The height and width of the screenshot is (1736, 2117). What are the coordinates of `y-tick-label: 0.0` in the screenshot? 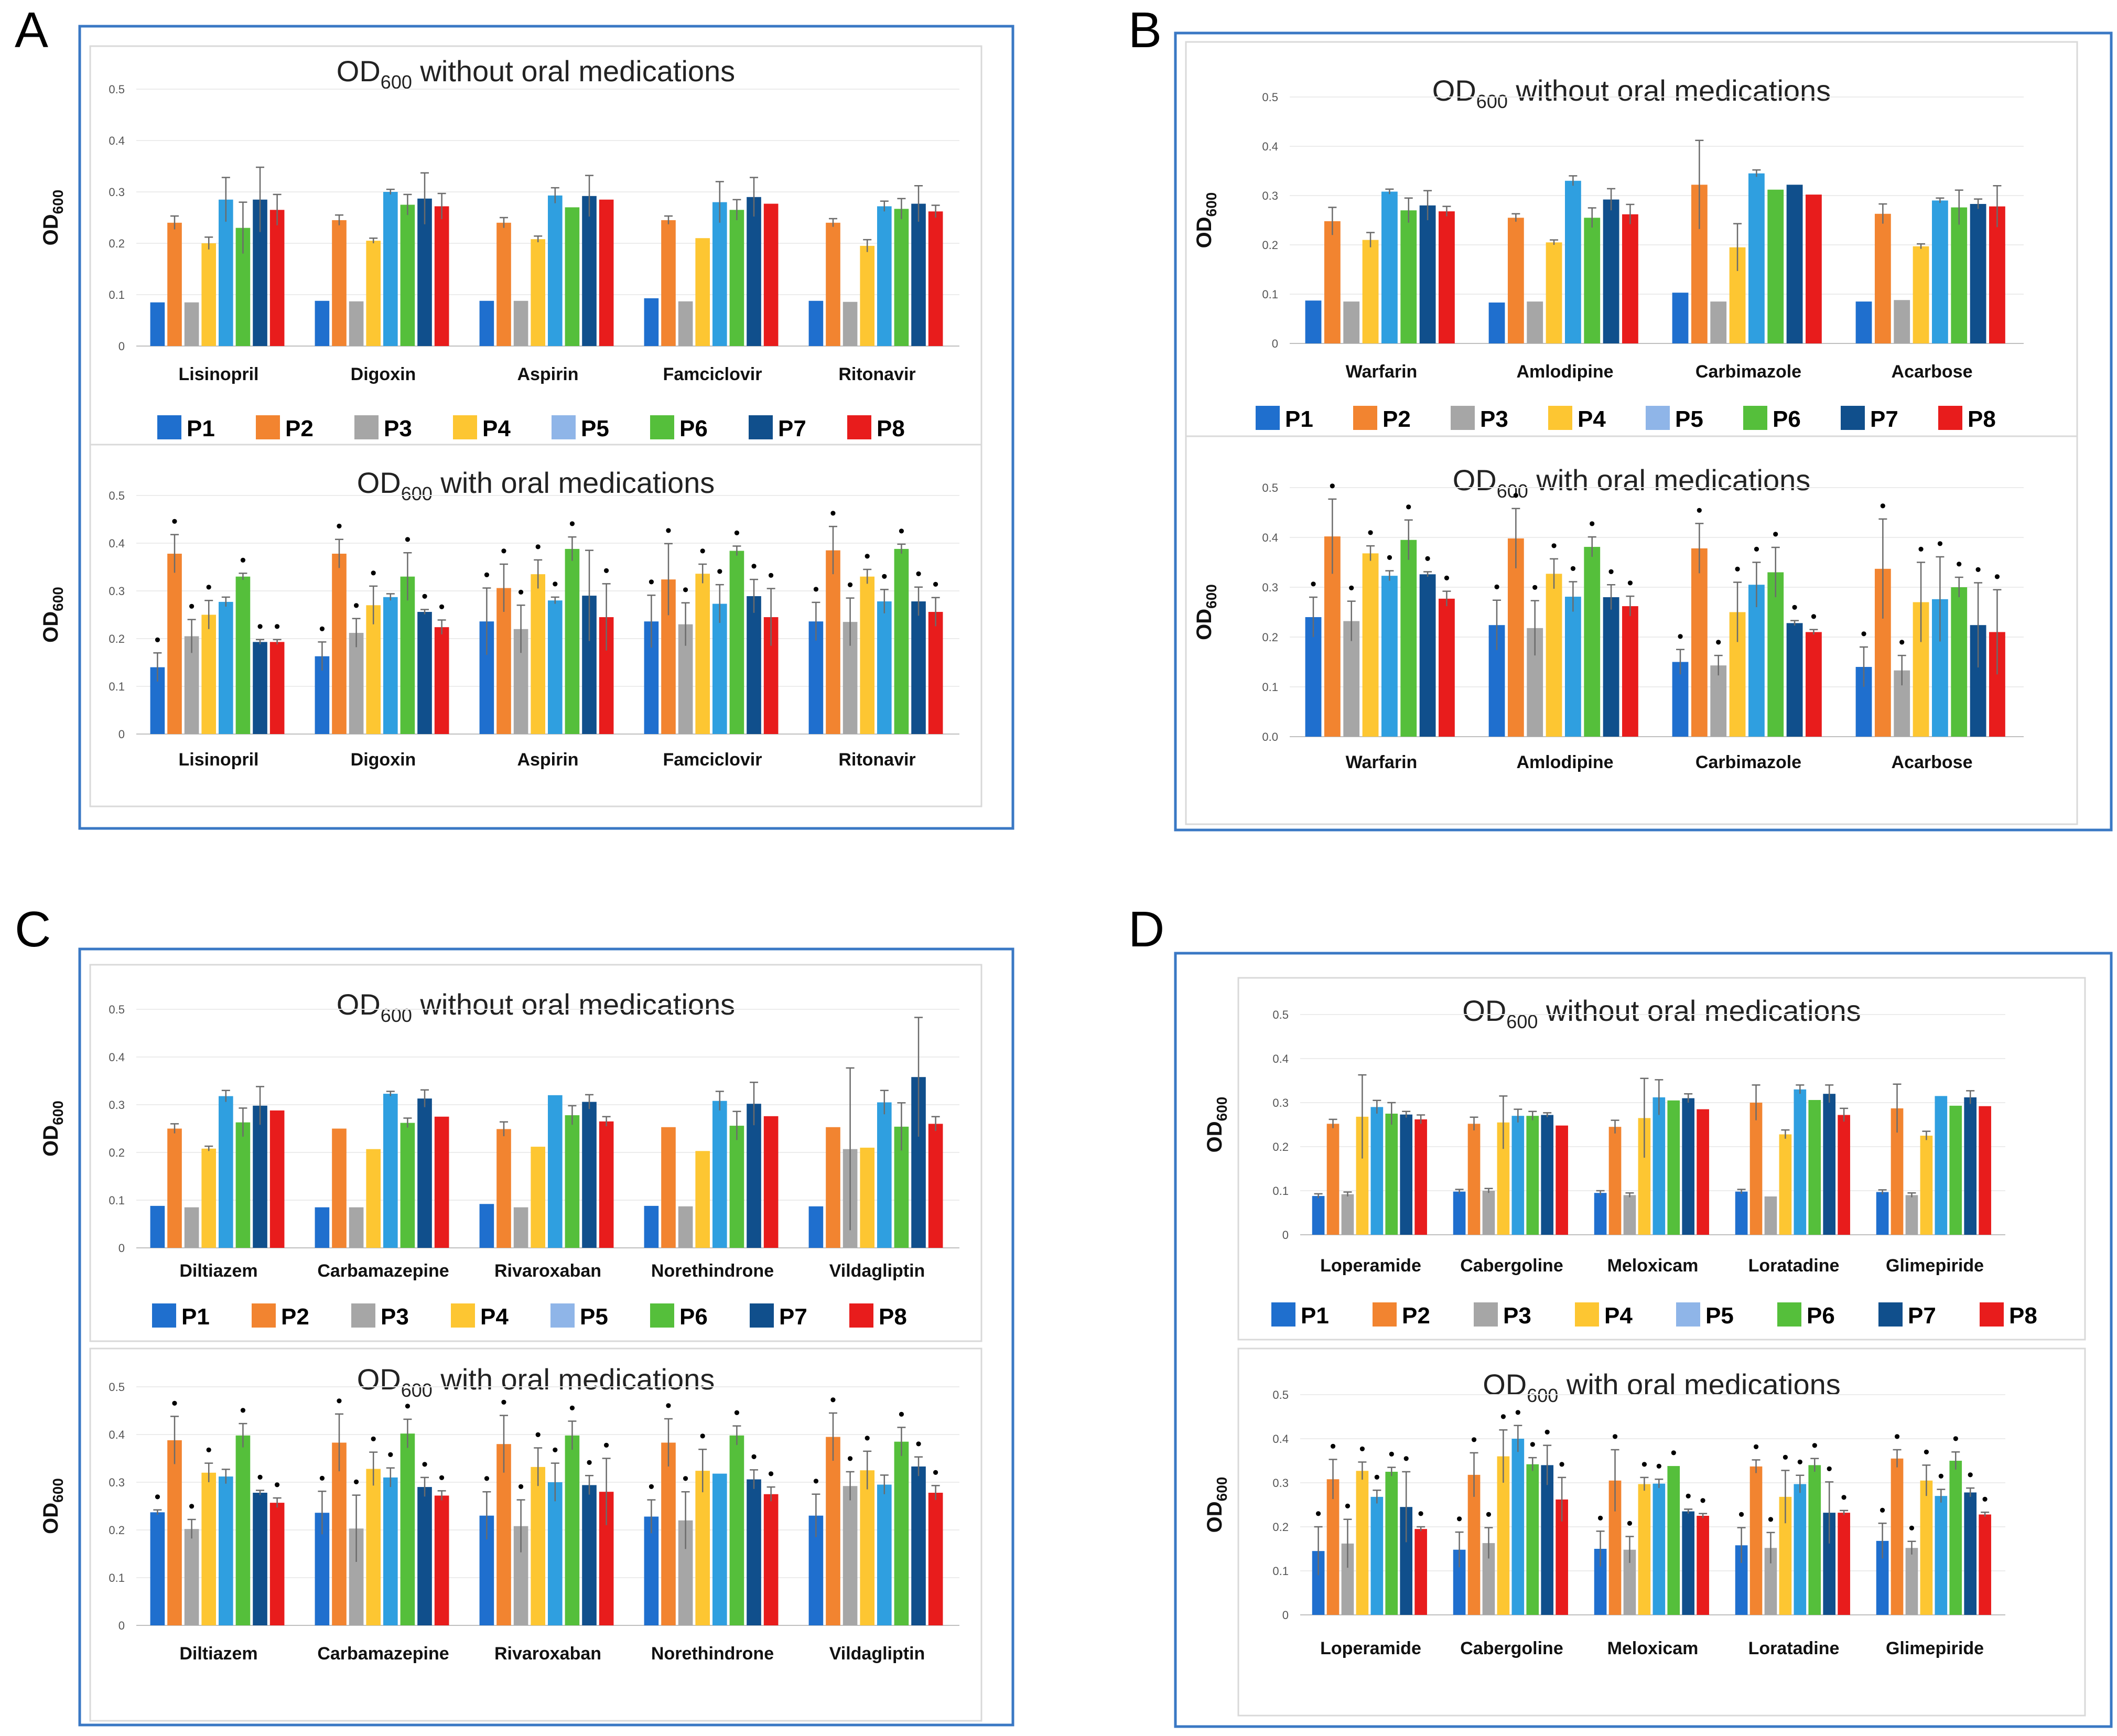 It's located at (1270, 737).